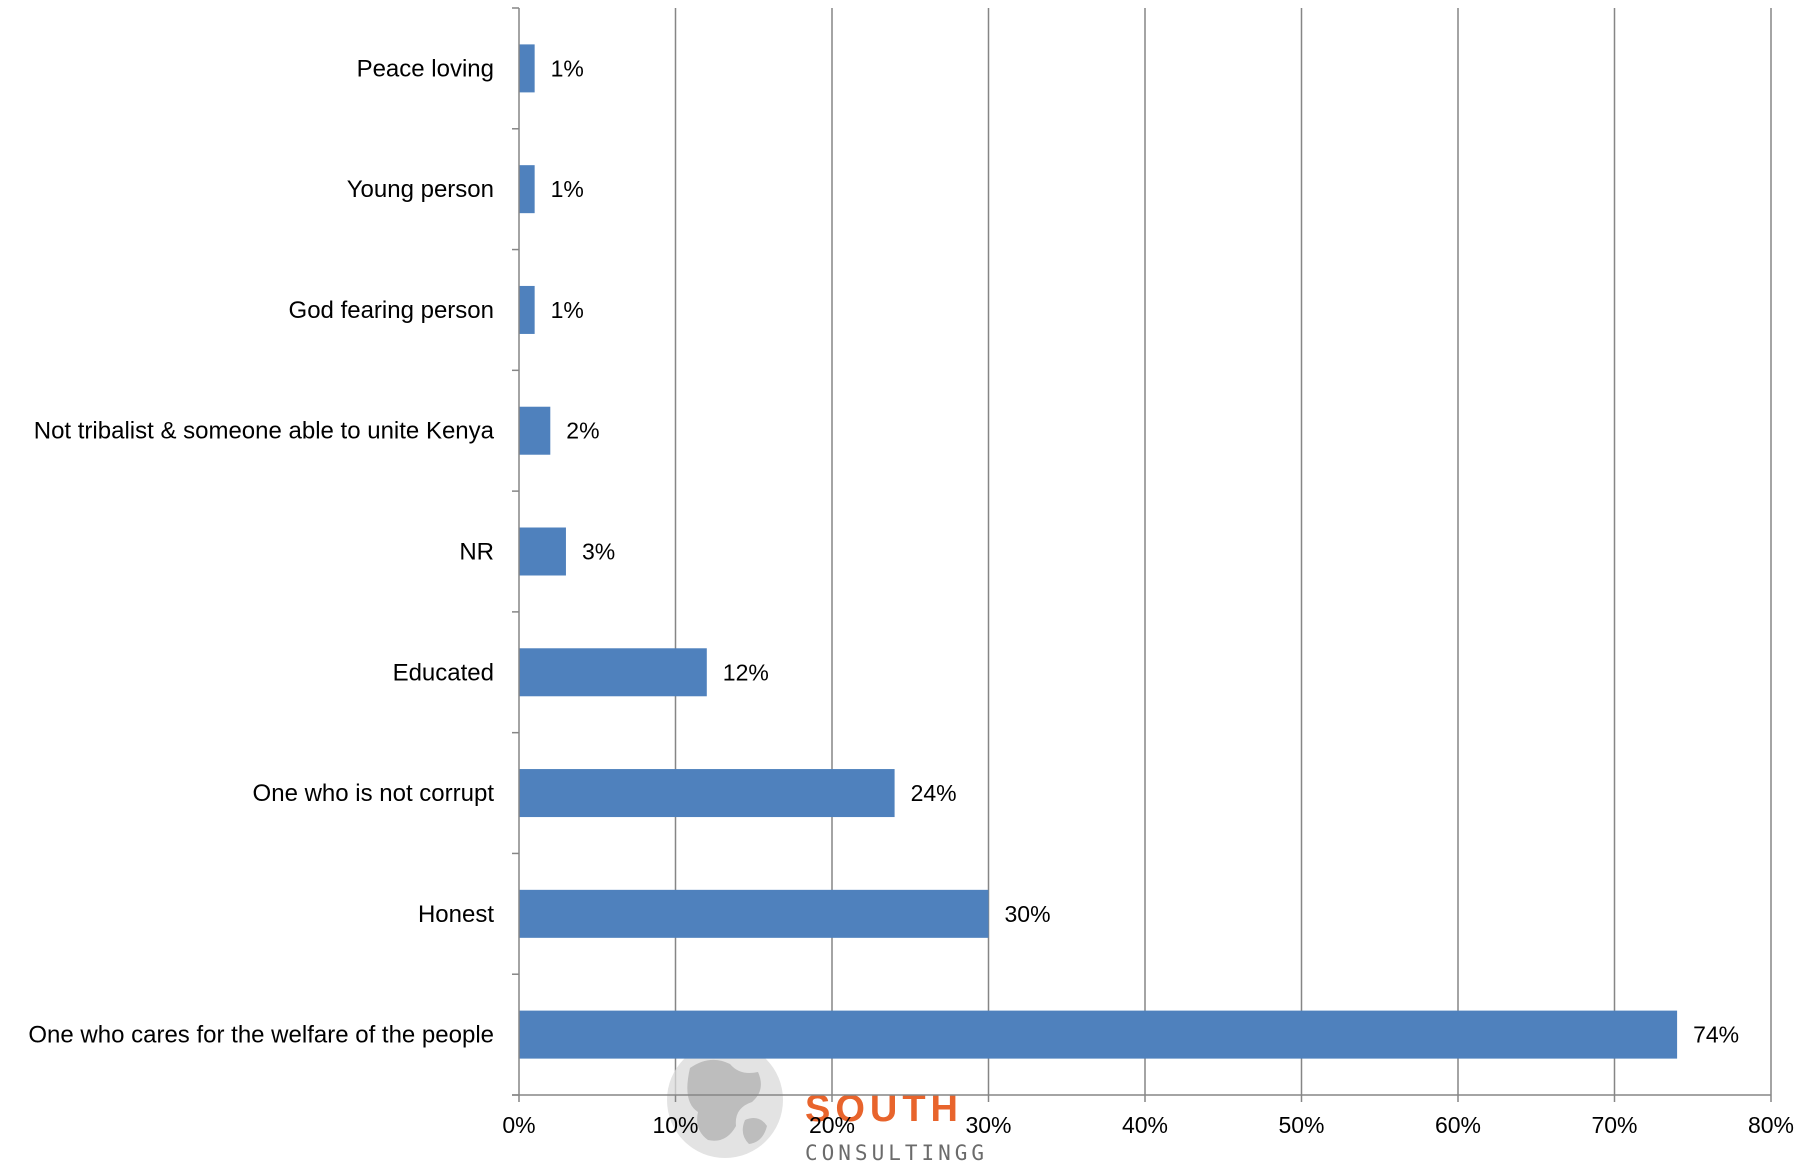 Image resolution: width=1803 pixels, height=1170 pixels. What do you see at coordinates (598, 552) in the screenshot?
I see `data-label: 3%` at bounding box center [598, 552].